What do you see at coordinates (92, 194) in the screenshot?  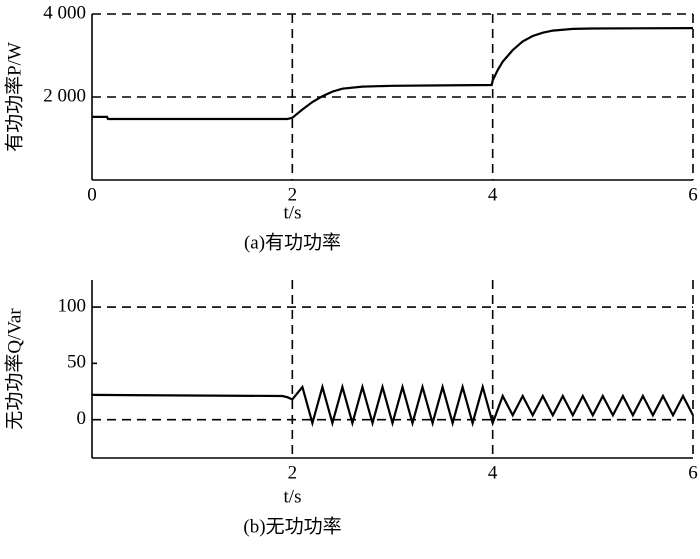 I see `x-tick-label: 0` at bounding box center [92, 194].